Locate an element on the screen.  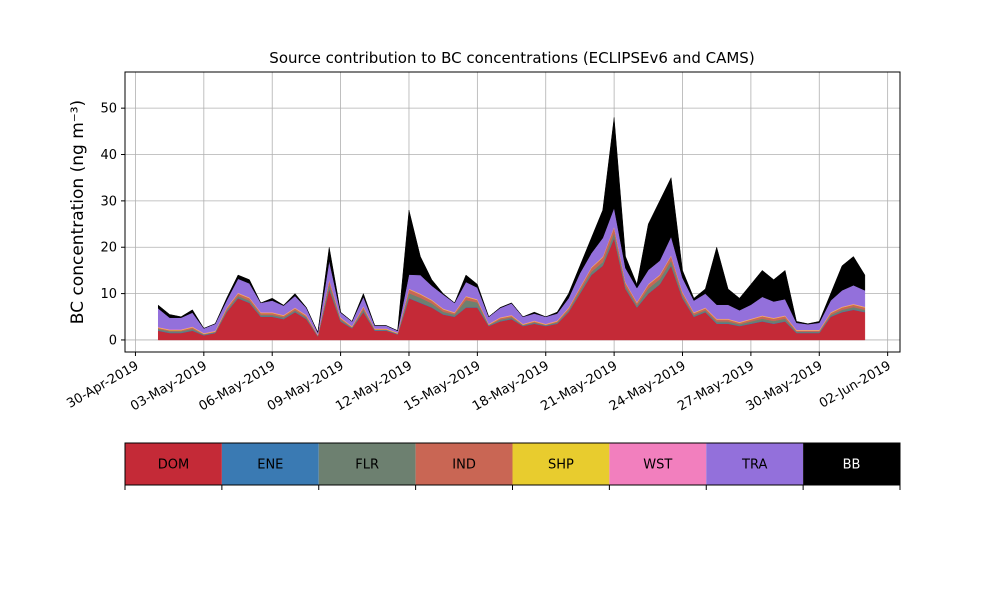
x-tick-label: 03-May-2019 is located at coordinates (169, 386).